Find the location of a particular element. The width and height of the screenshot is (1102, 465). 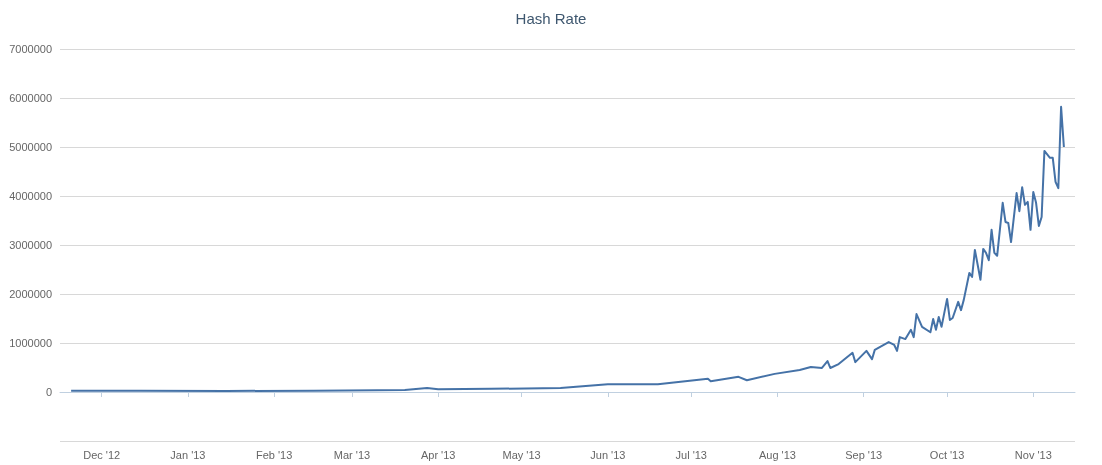

x-tick-label: Apr '13 is located at coordinates (438, 454).